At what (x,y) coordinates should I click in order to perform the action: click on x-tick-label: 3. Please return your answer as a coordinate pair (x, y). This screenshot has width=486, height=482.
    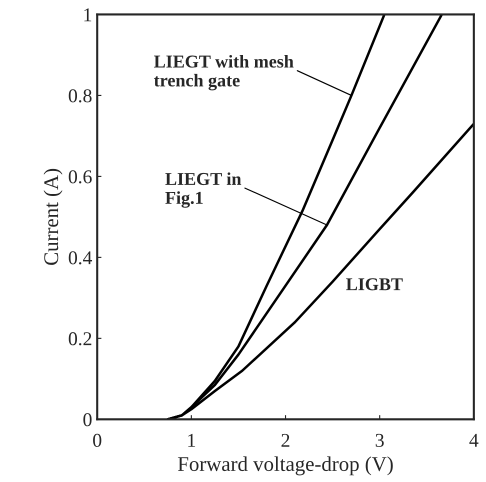
    Looking at the image, I should click on (380, 440).